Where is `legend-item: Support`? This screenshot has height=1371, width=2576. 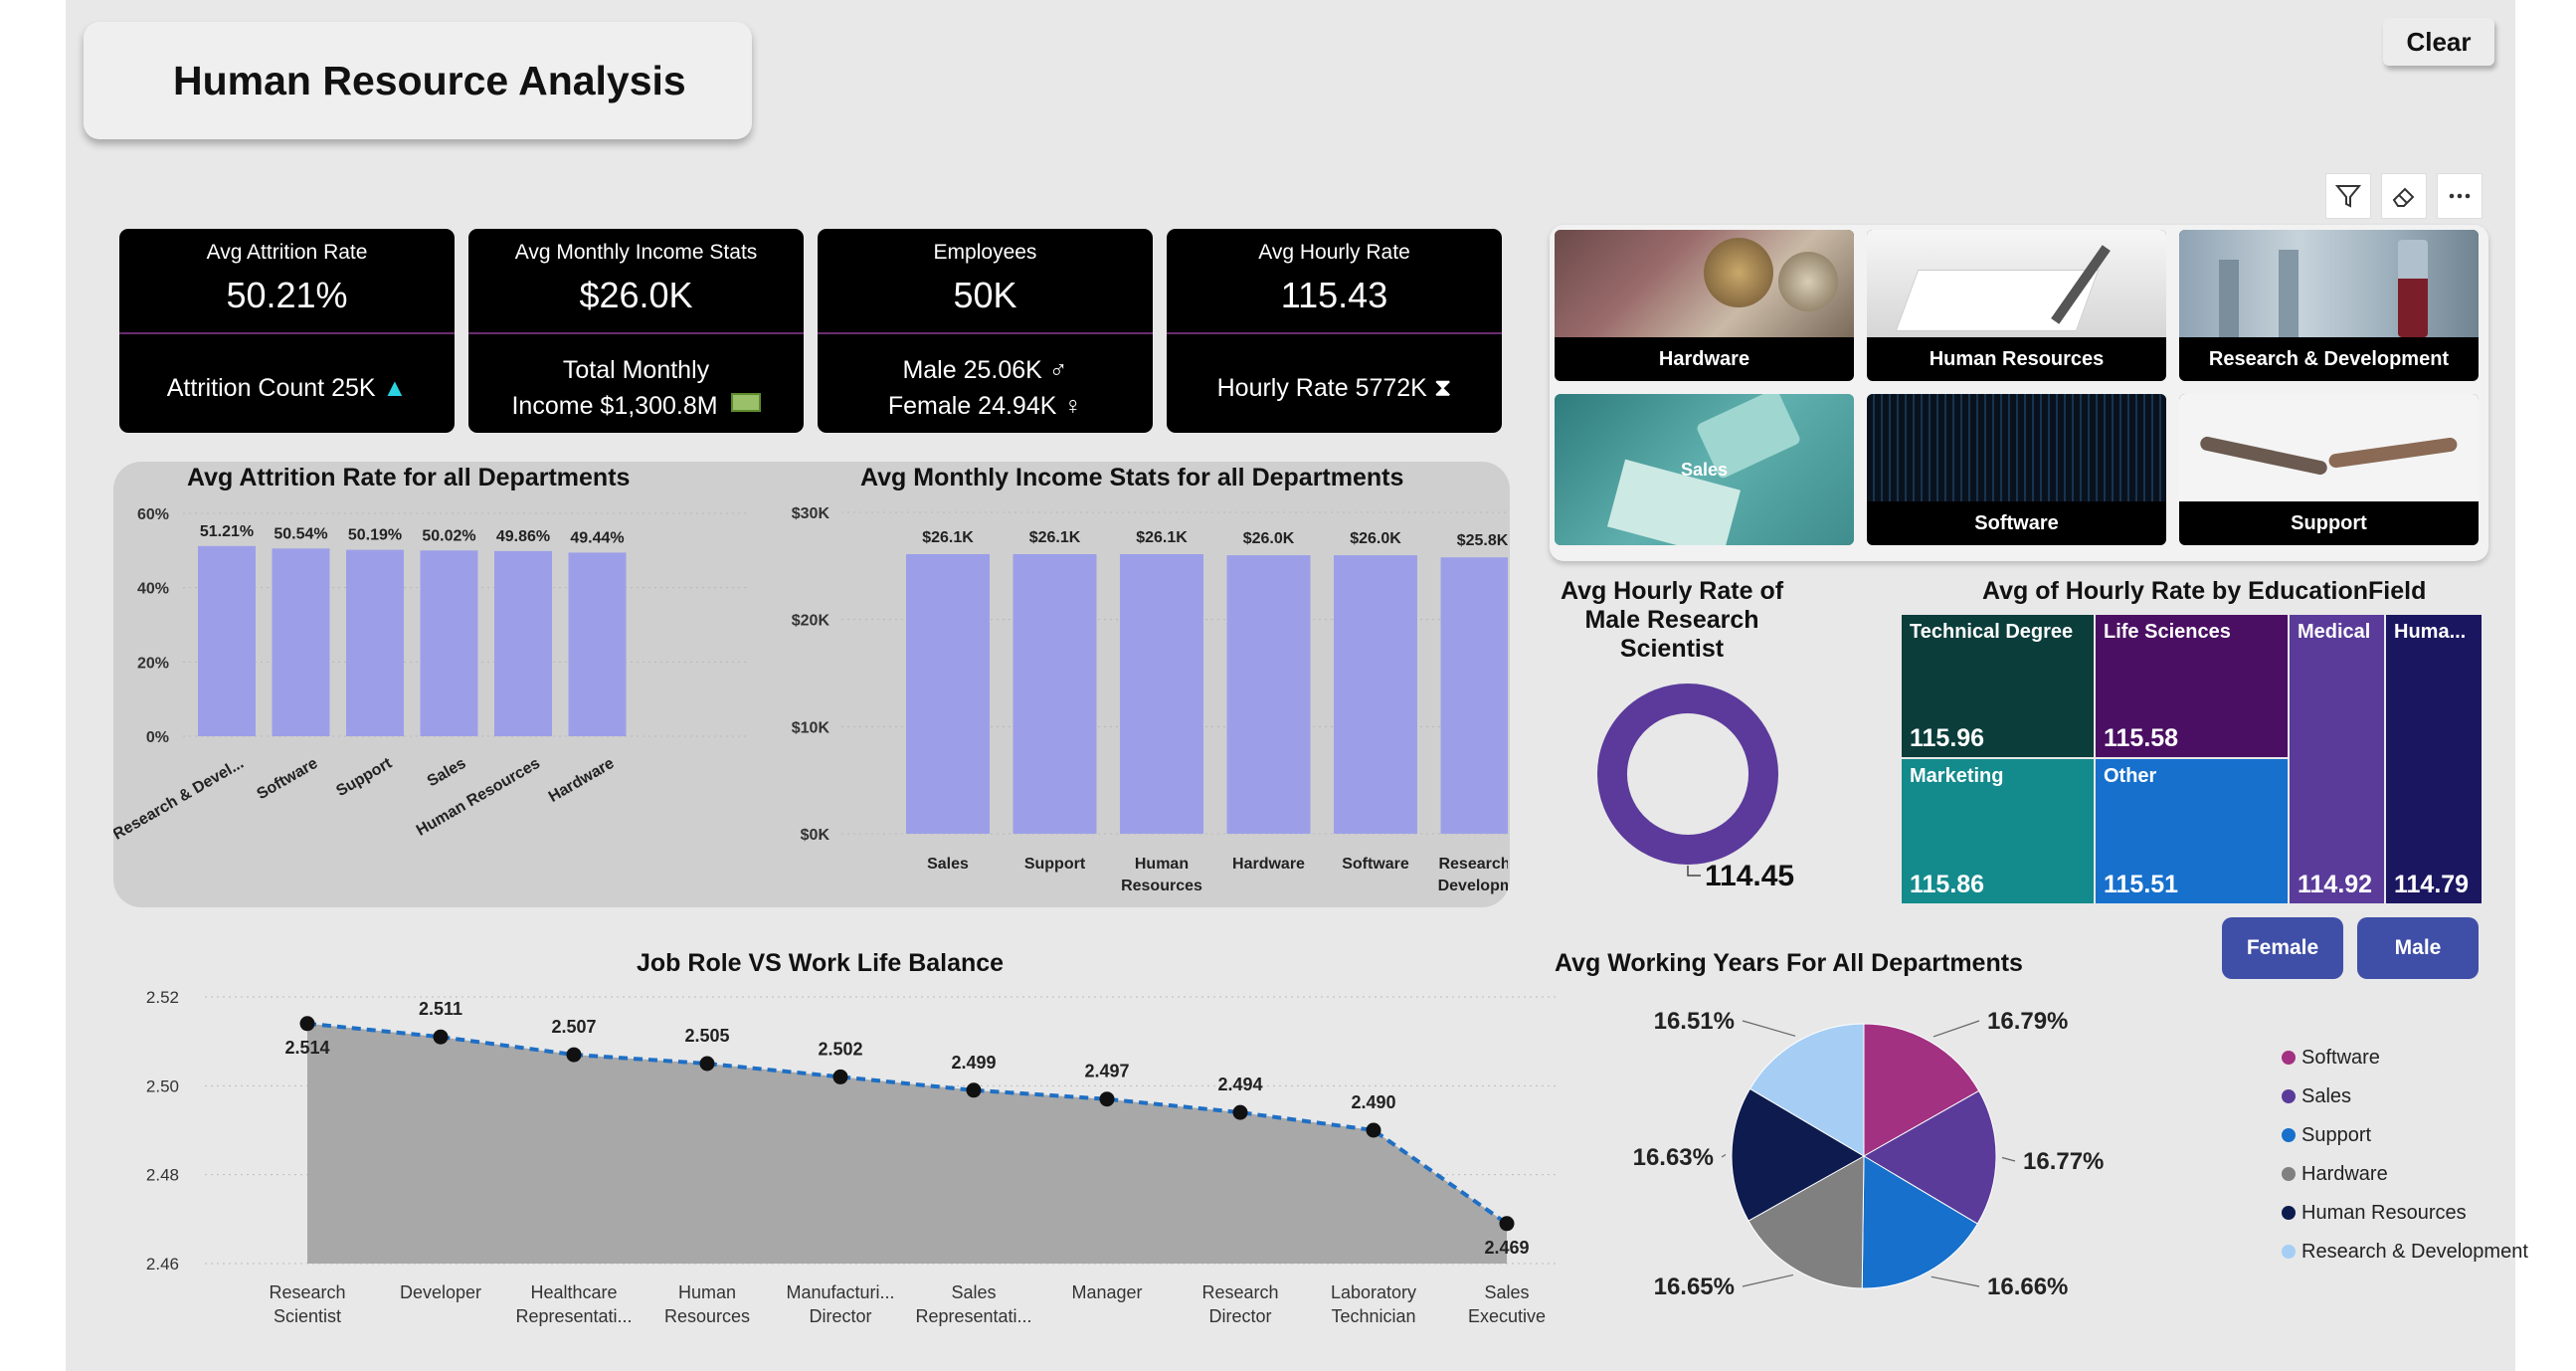
legend-item: Support is located at coordinates (2326, 1135).